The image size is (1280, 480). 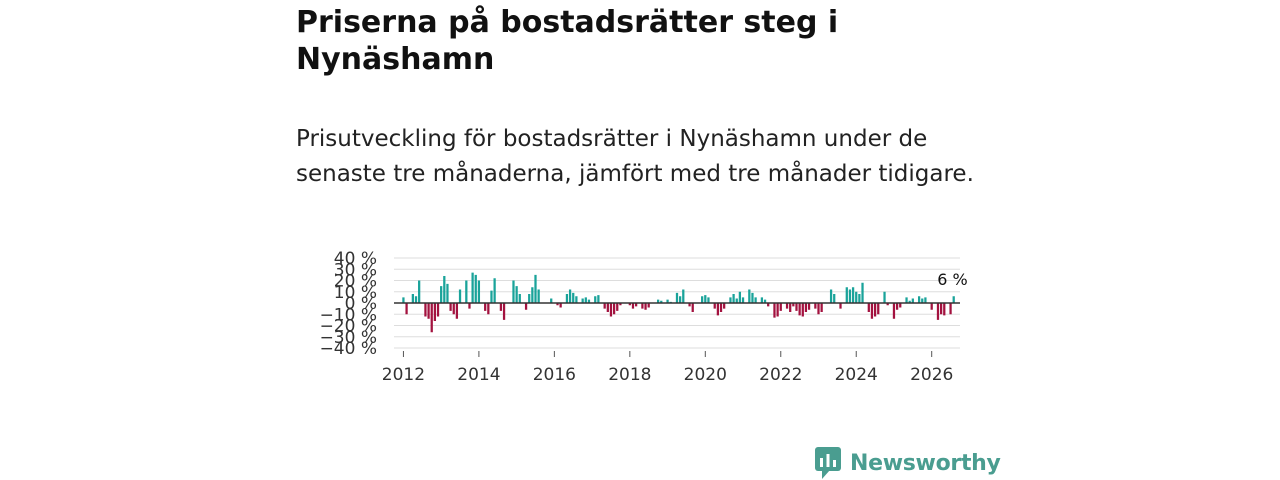 I want to click on y-axis: 40 %30 %20 %10 %0 %−10 %−20 %−30 %−40 %, so click(x=348, y=304).